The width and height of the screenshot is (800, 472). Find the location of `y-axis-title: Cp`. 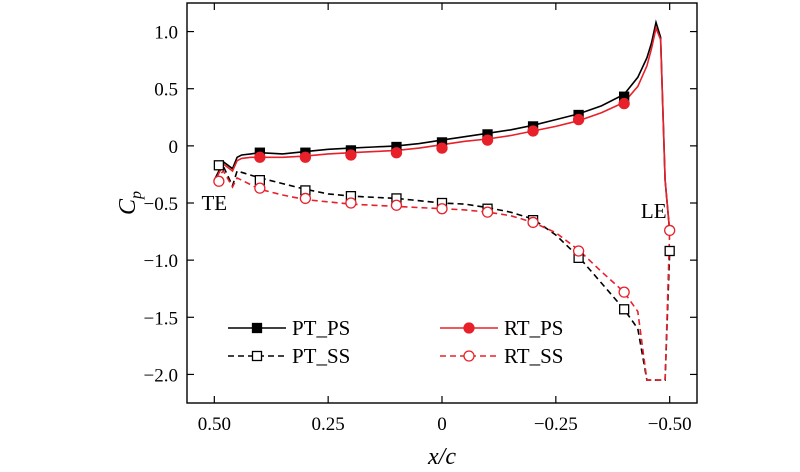

y-axis-title: Cp is located at coordinates (130, 203).